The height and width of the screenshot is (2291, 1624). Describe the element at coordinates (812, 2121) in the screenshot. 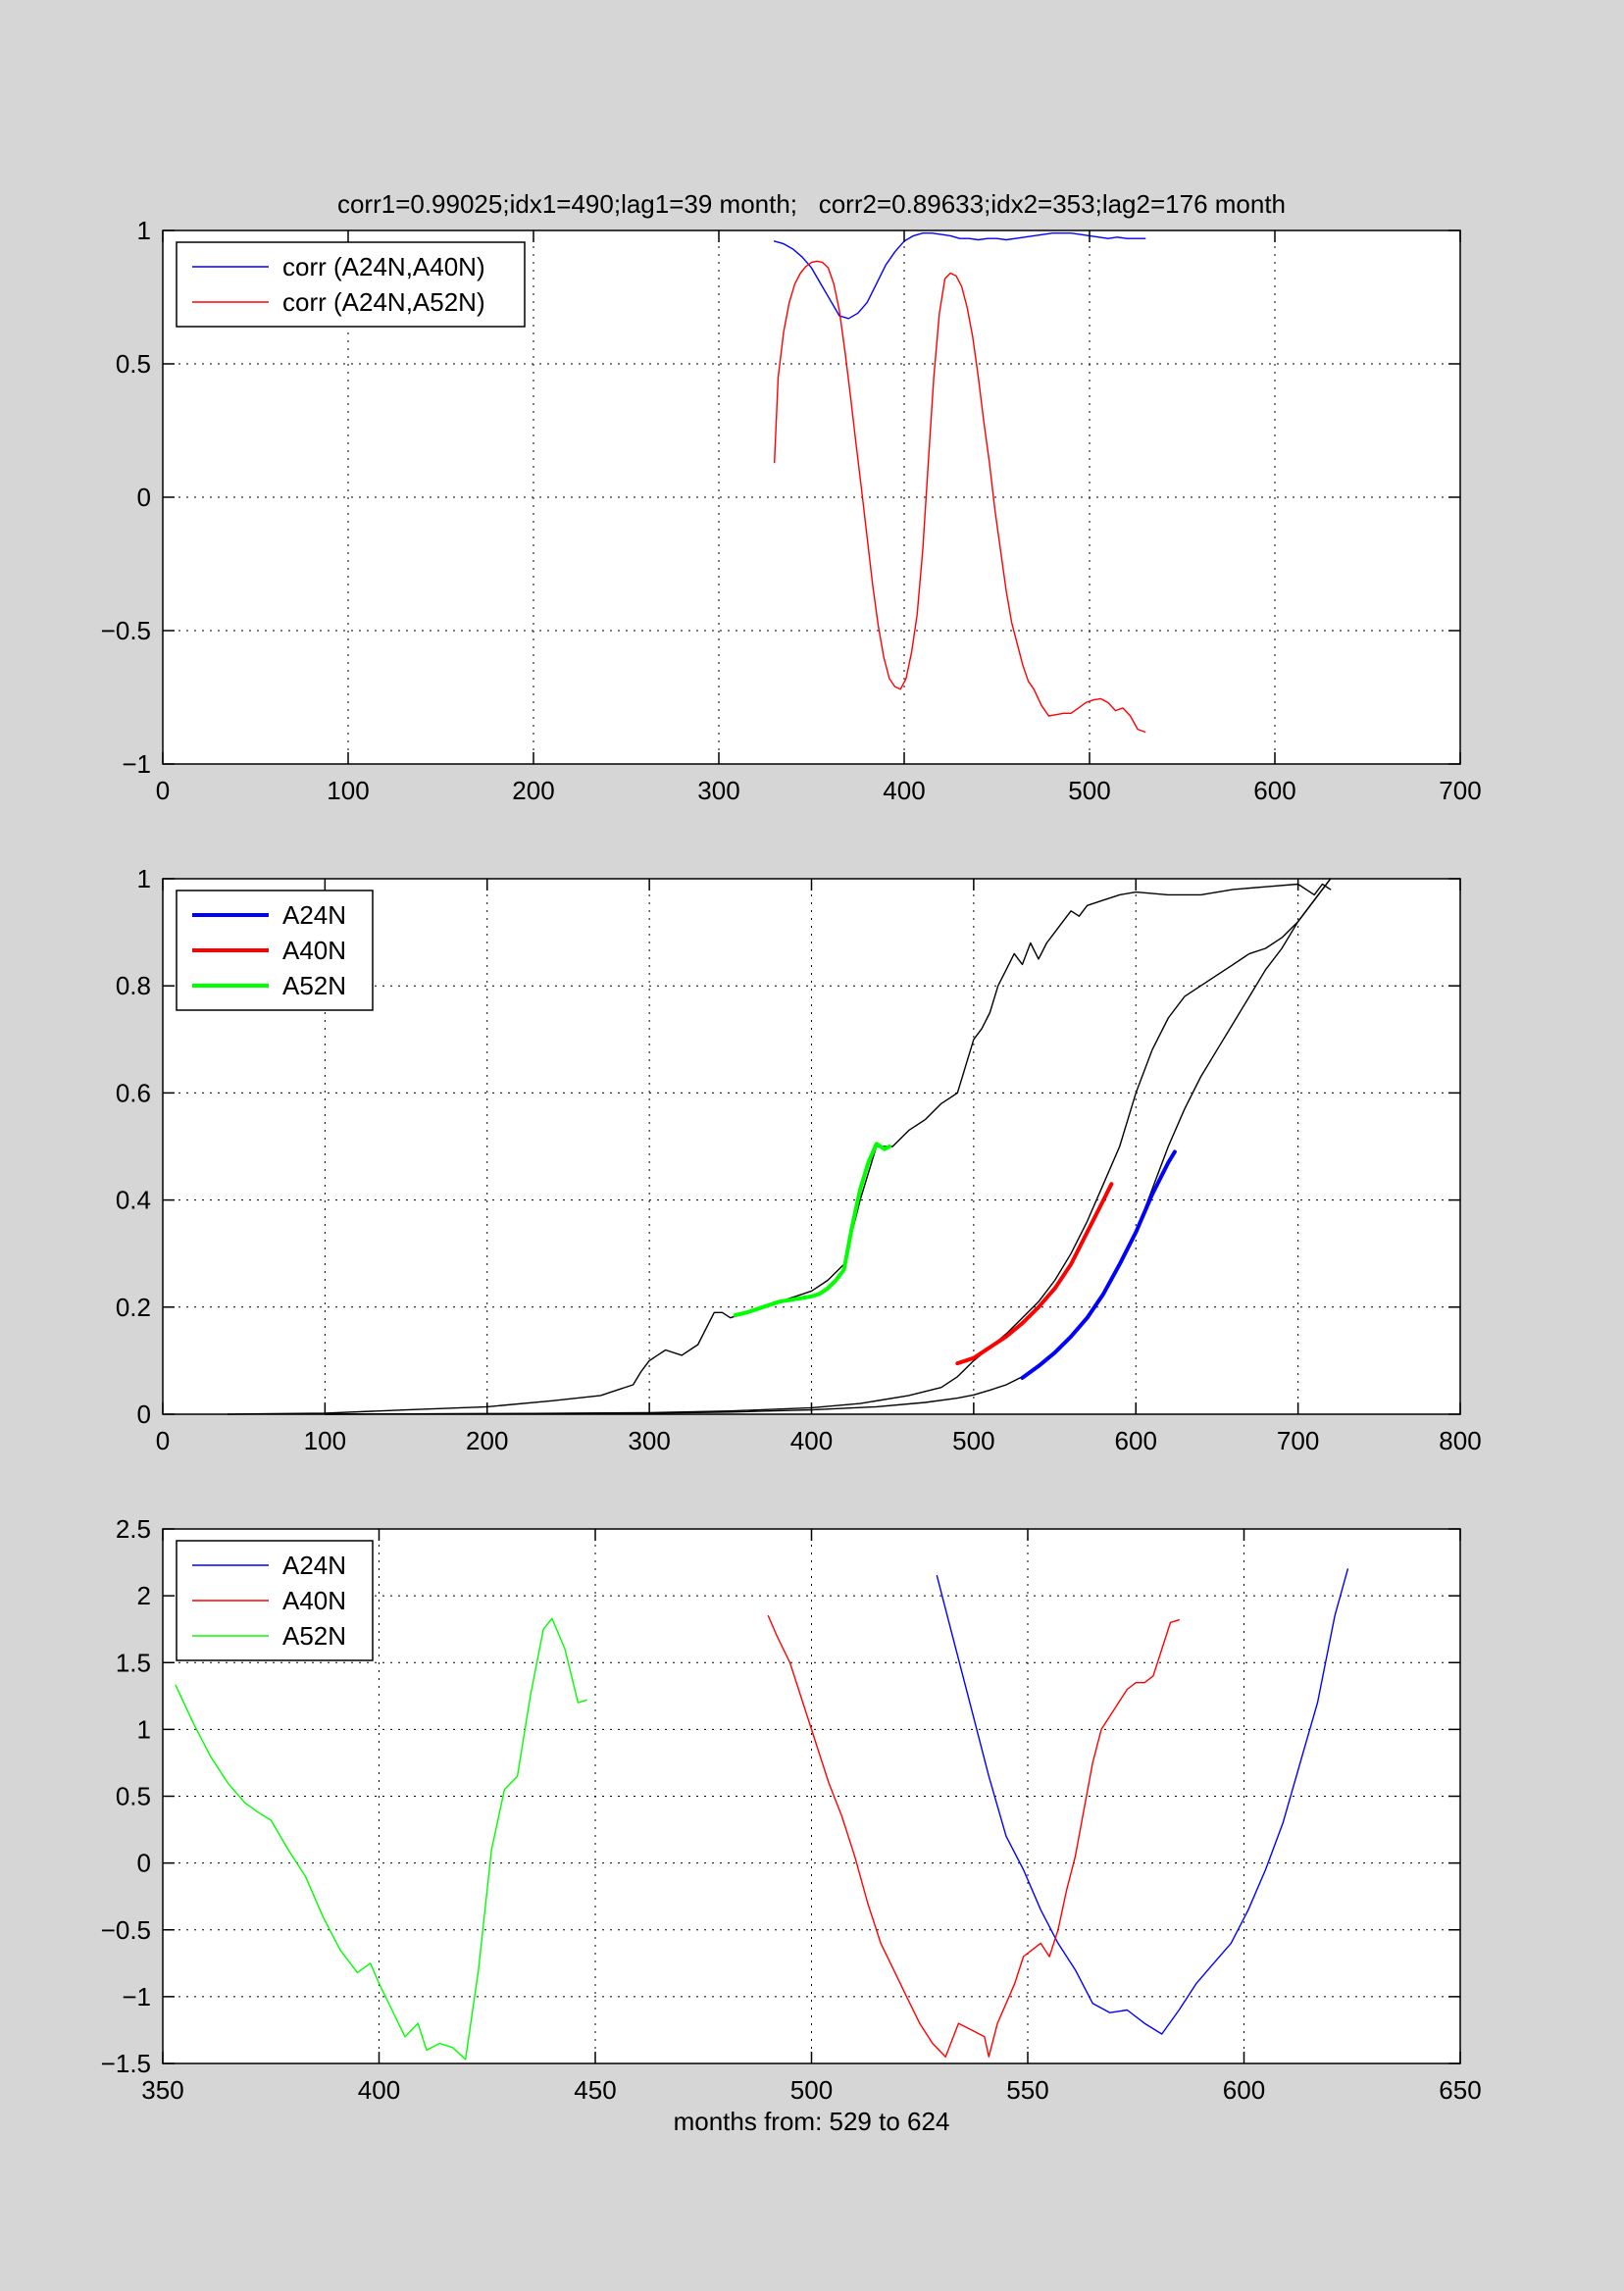

I see `x-axis-label: months from: 529 to 624` at that location.